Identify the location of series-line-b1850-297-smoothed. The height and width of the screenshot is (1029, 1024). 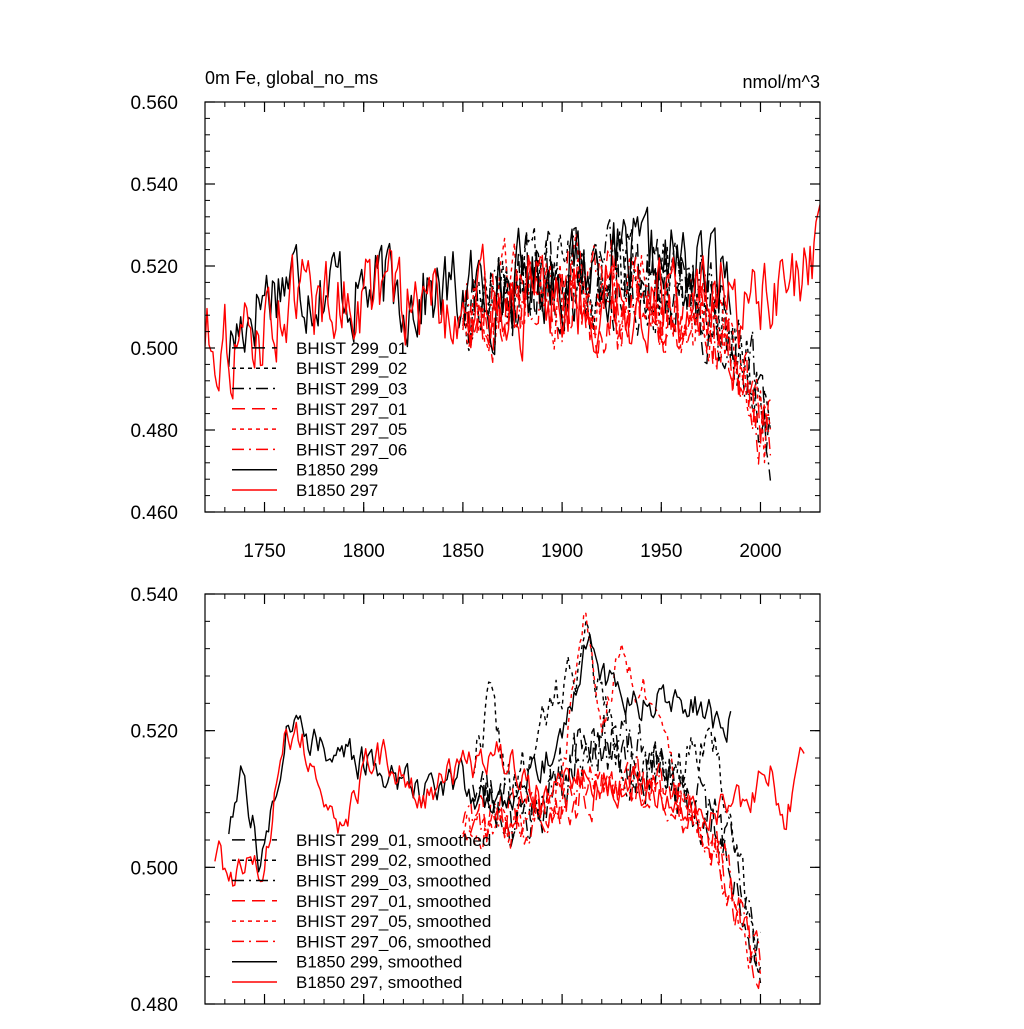
(509, 804).